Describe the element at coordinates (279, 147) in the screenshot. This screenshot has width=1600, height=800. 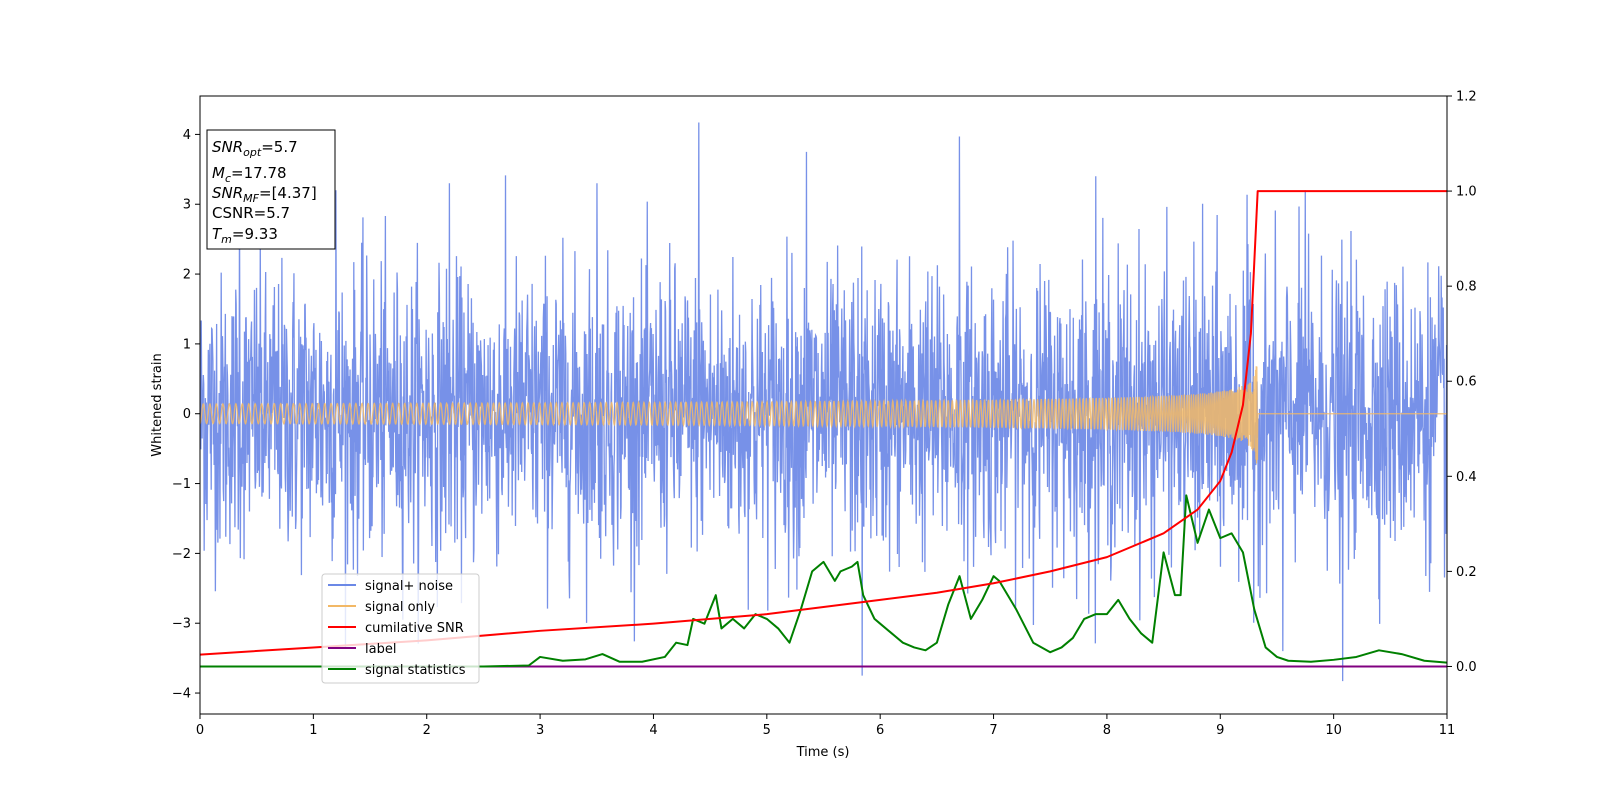
I see `info-snr-opt-value: =5.7` at that location.